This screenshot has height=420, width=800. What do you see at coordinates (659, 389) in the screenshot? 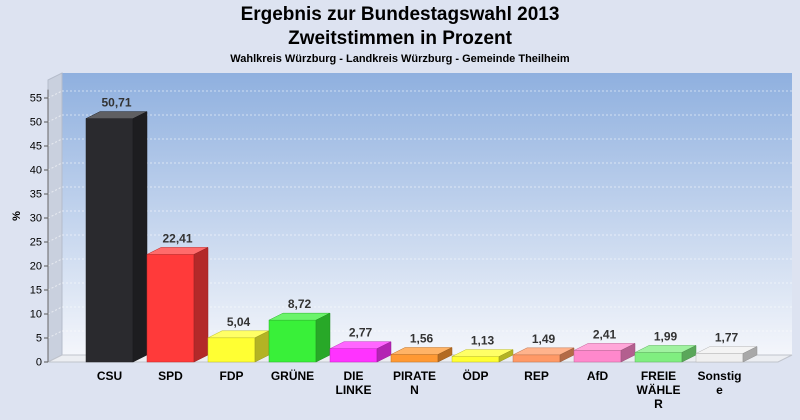
I see `x-tick-label: WÄHLE` at bounding box center [659, 389].